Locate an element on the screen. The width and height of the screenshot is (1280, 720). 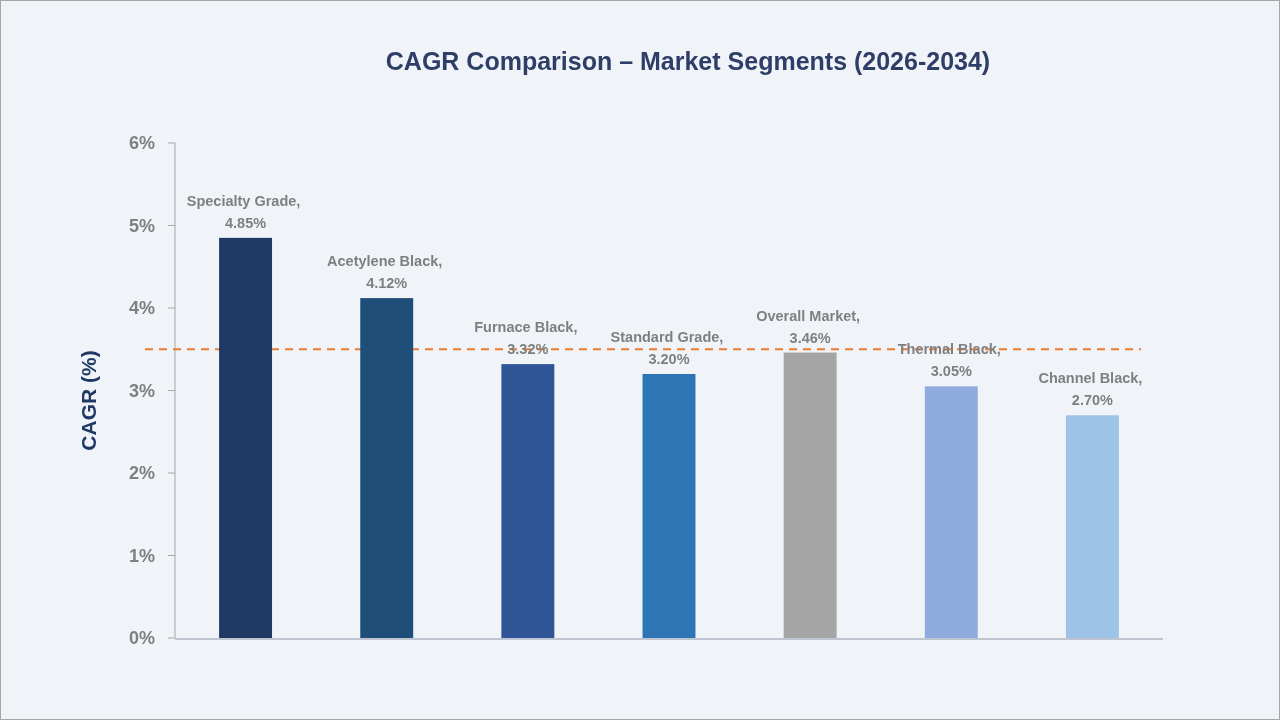
data-label: Overall Market, 3.46% is located at coordinates (810, 326).